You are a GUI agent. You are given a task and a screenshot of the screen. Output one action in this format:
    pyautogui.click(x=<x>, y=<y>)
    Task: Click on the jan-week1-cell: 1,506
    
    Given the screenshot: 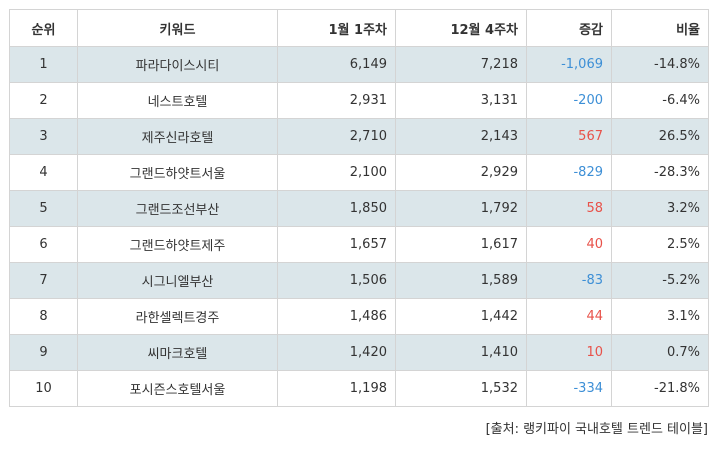 What is the action you would take?
    pyautogui.click(x=336, y=280)
    